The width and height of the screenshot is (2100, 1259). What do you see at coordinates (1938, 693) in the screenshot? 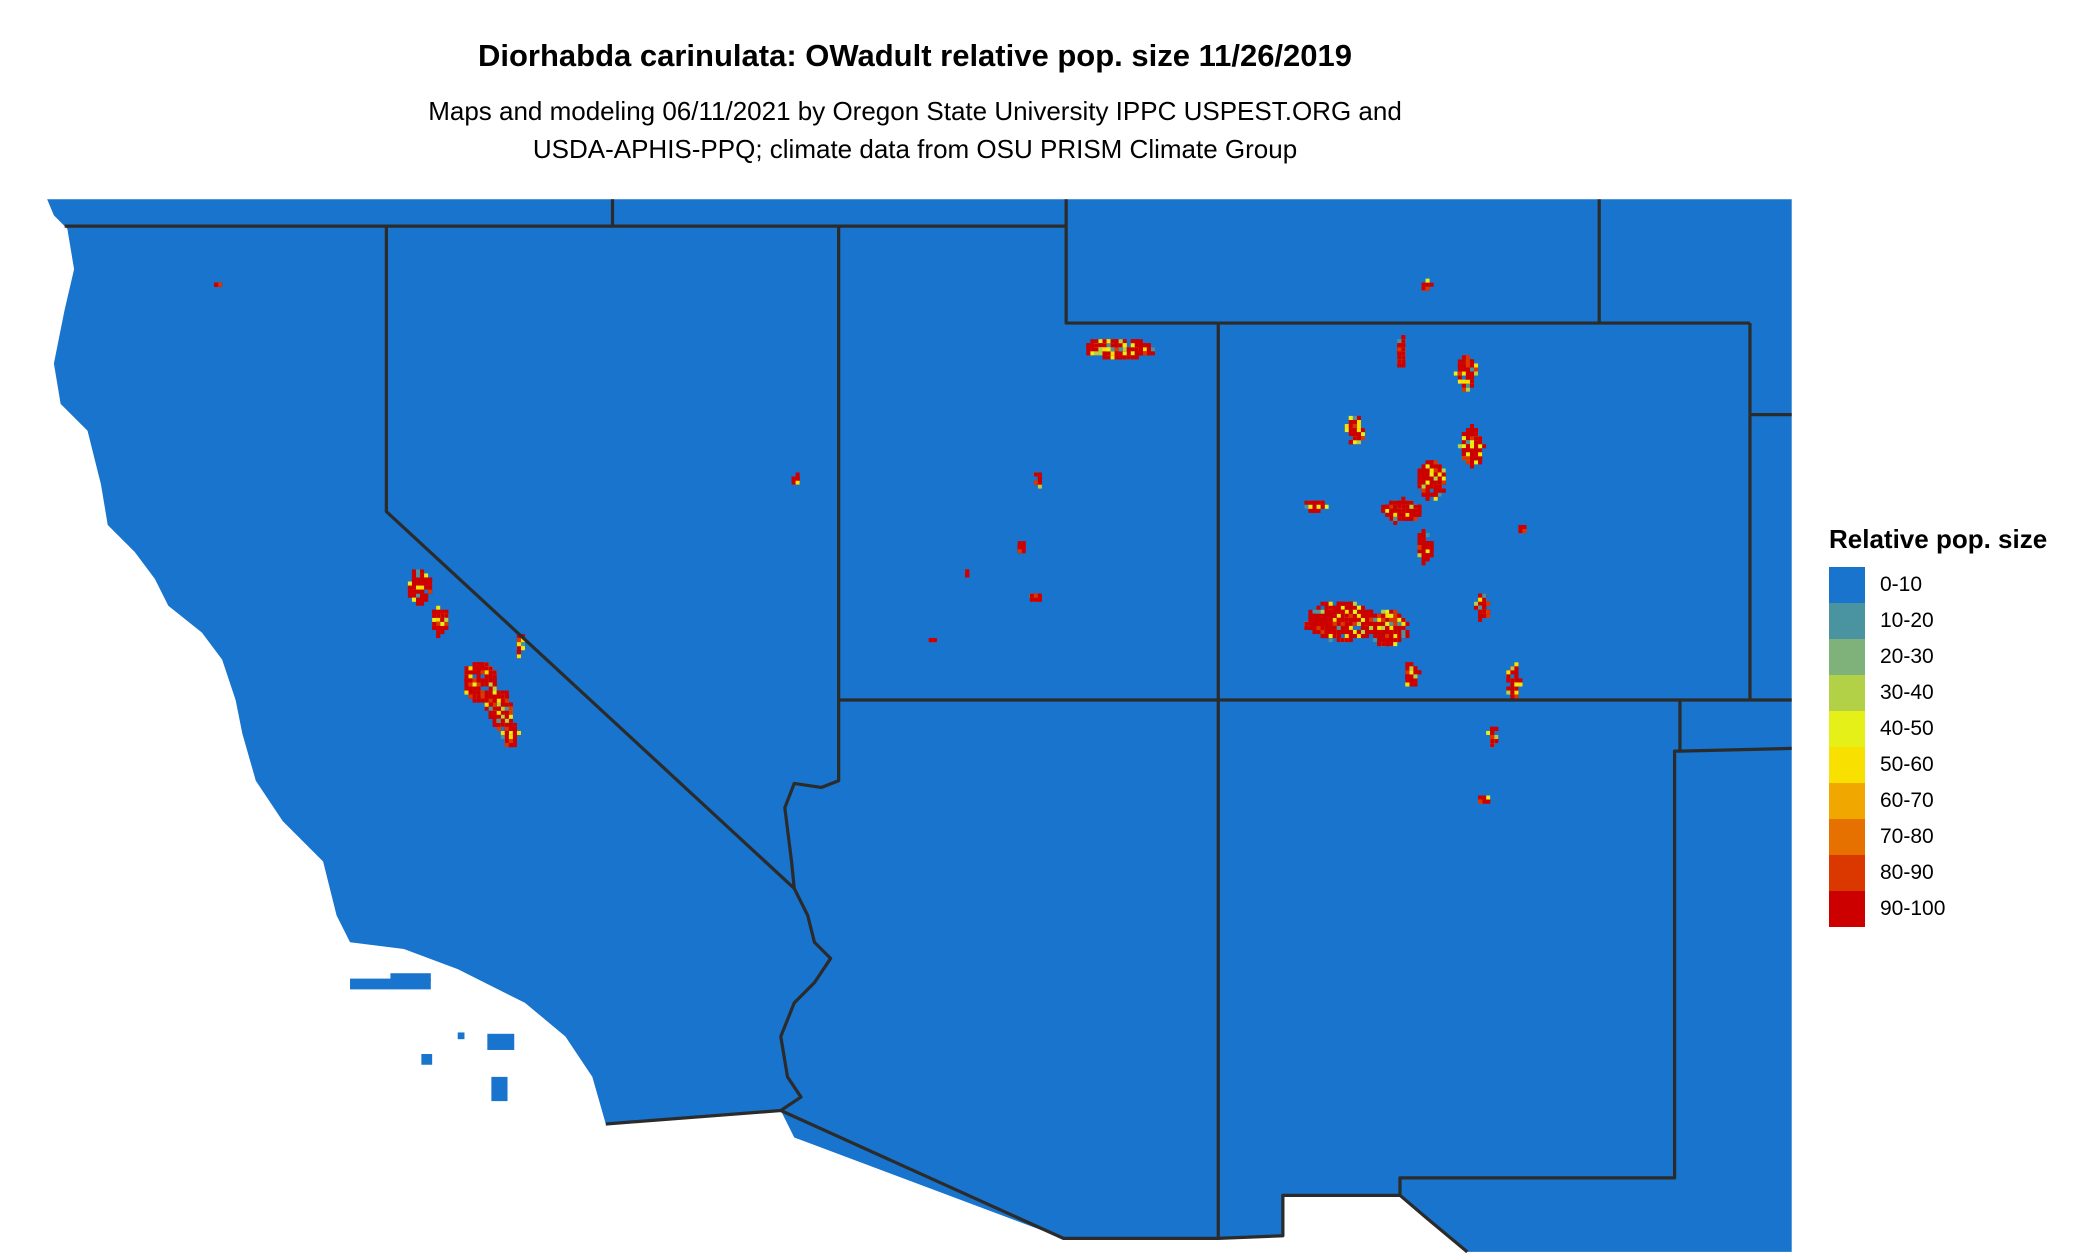
I see `legend-item: 30-40` at bounding box center [1938, 693].